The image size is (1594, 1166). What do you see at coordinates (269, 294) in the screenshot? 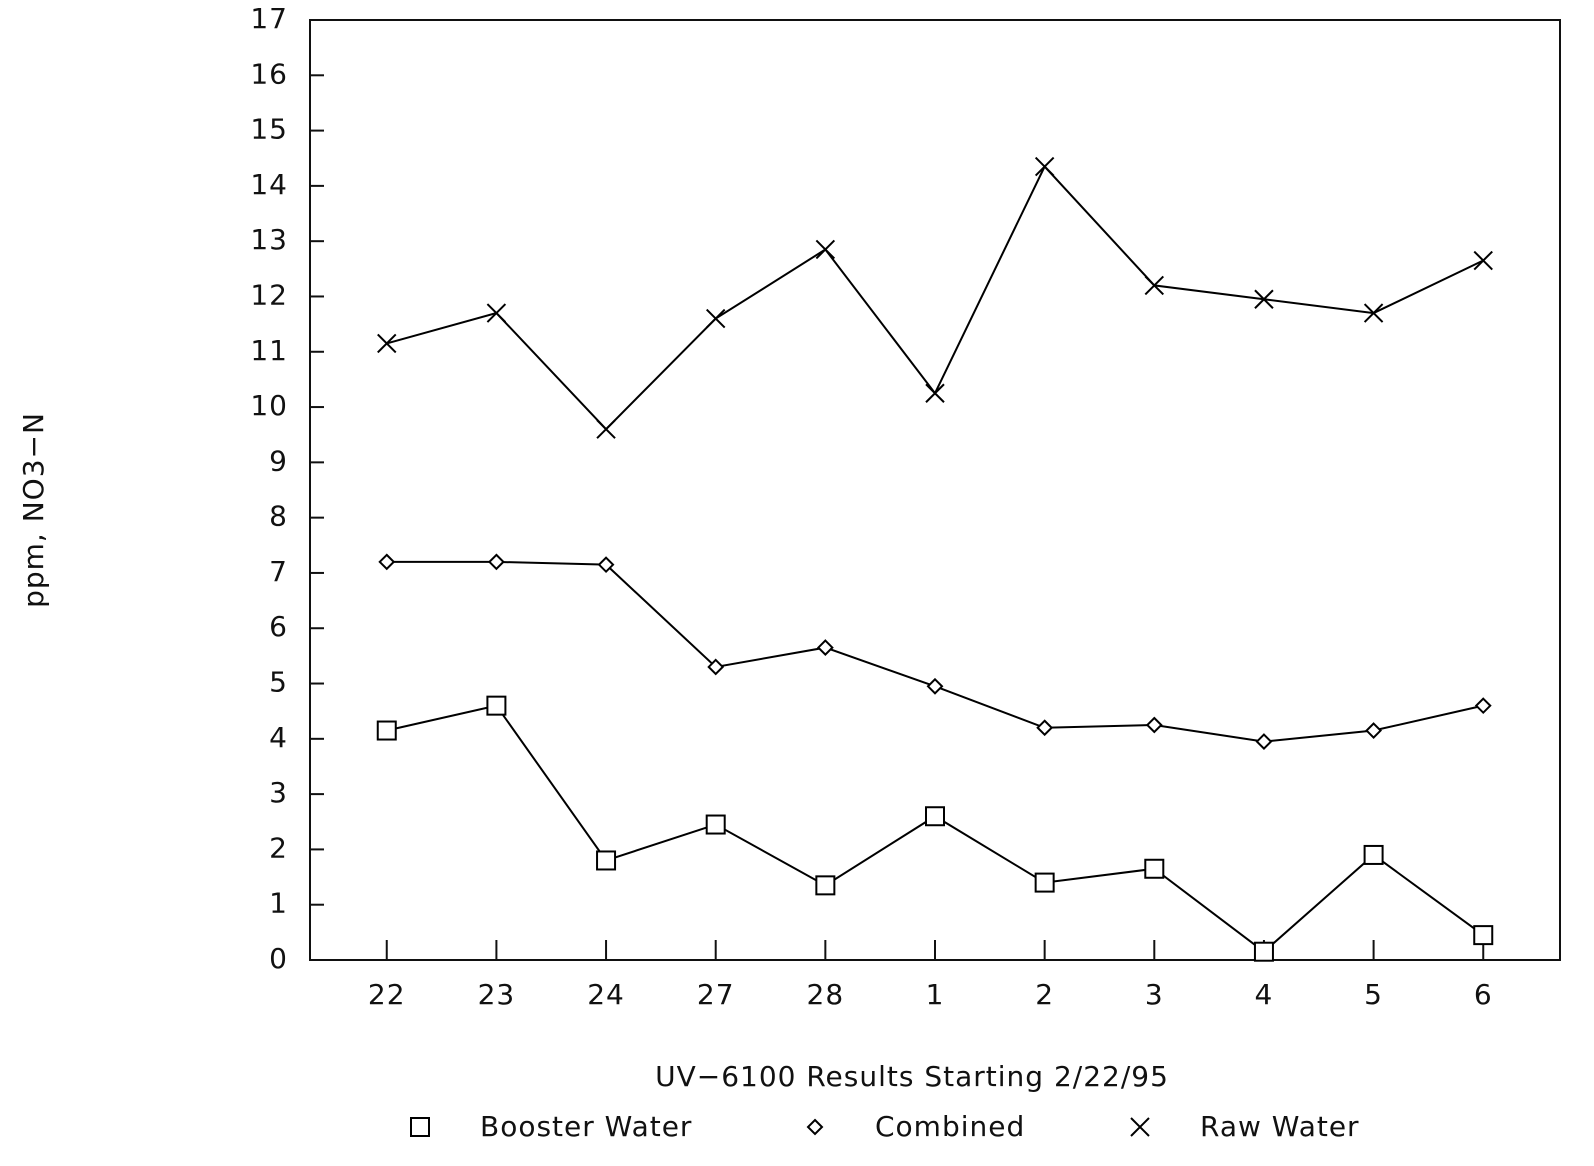
I see `y-tick-label: 12` at bounding box center [269, 294].